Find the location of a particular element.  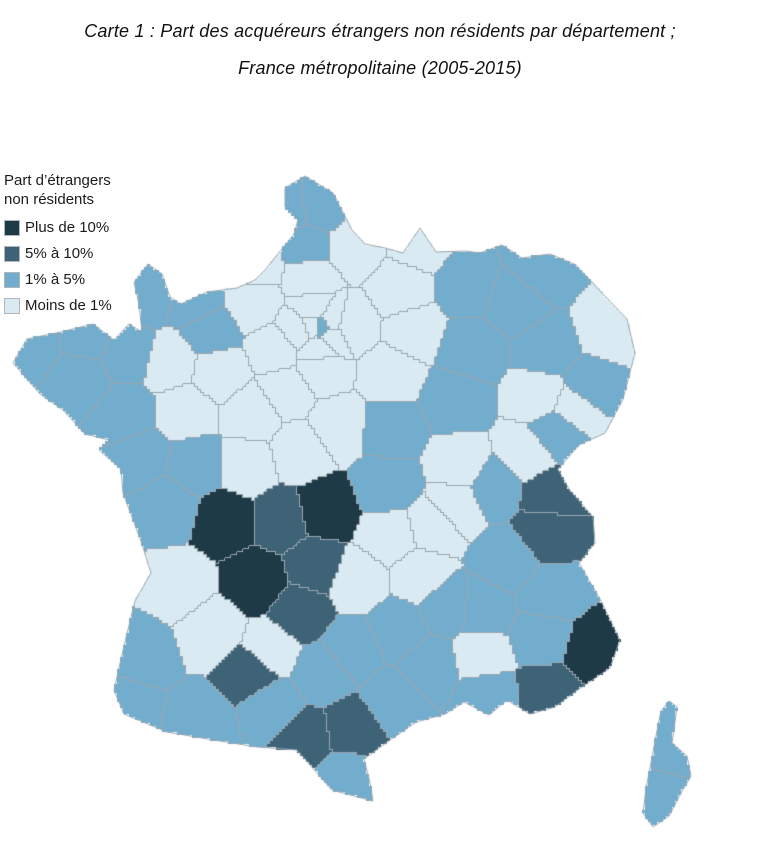

legend-items: Plus de 10% 5% à 10% 1% à 5% Moins de 1% is located at coordinates (99, 266).